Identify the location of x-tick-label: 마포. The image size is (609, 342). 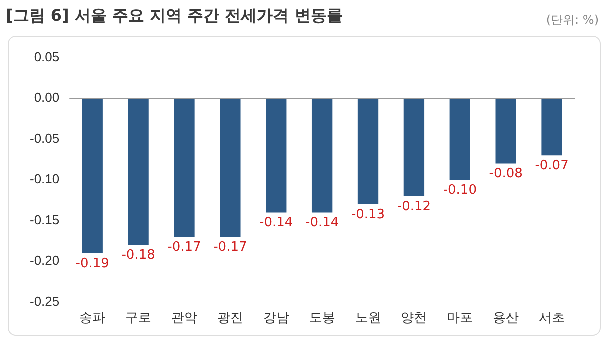
(460, 317).